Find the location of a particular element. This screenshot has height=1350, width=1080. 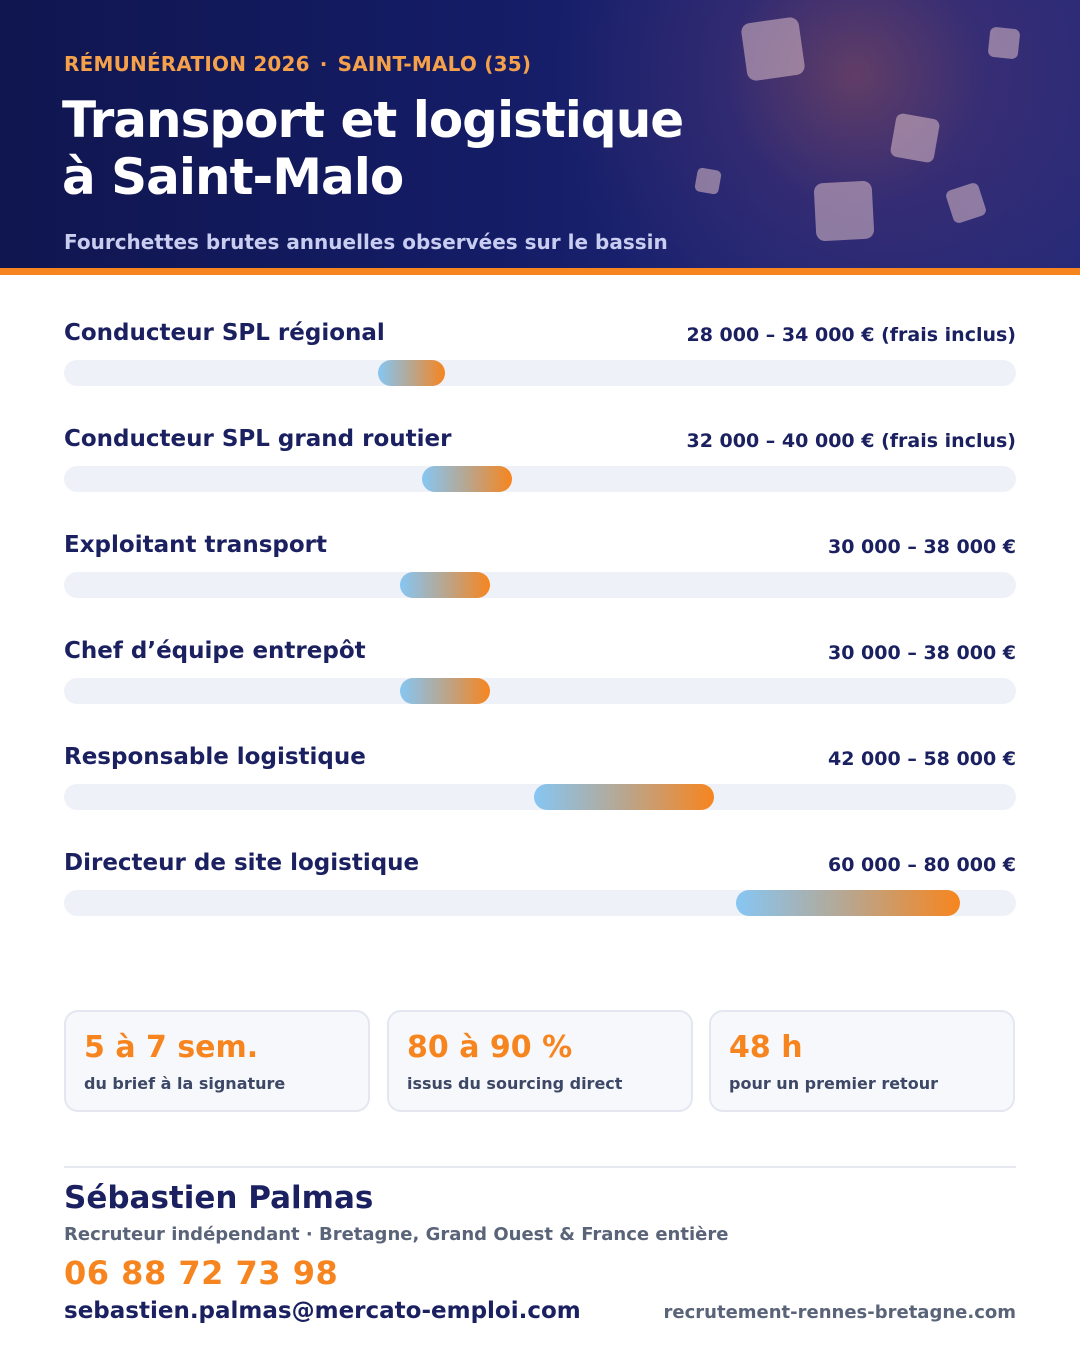

title-line-1: Transport et logistique is located at coordinates (373, 120).